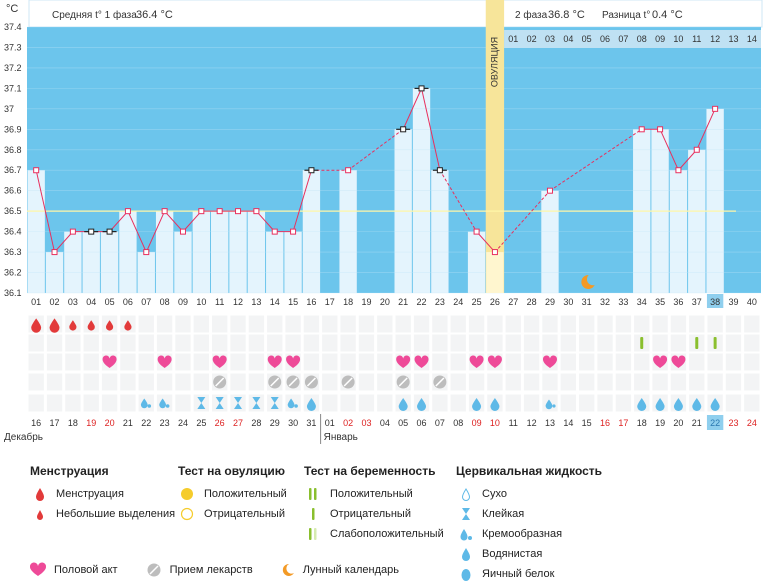  I want to click on date-label: 01, so click(330, 423).